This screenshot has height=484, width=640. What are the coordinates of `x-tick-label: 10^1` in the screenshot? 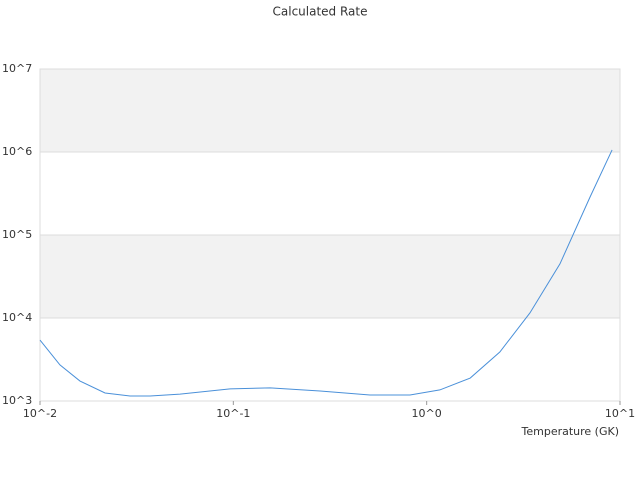 It's located at (620, 413).